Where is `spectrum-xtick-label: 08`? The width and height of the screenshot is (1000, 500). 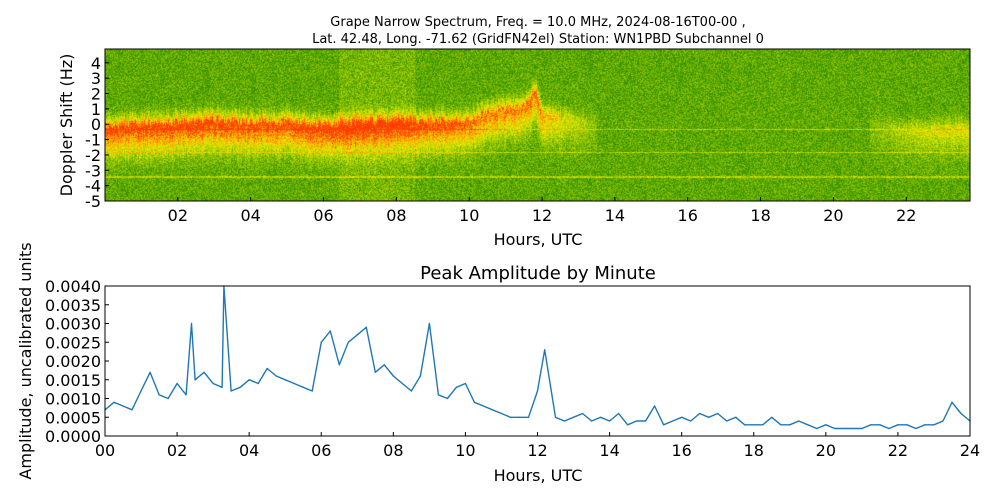 spectrum-xtick-label: 08 is located at coordinates (396, 215).